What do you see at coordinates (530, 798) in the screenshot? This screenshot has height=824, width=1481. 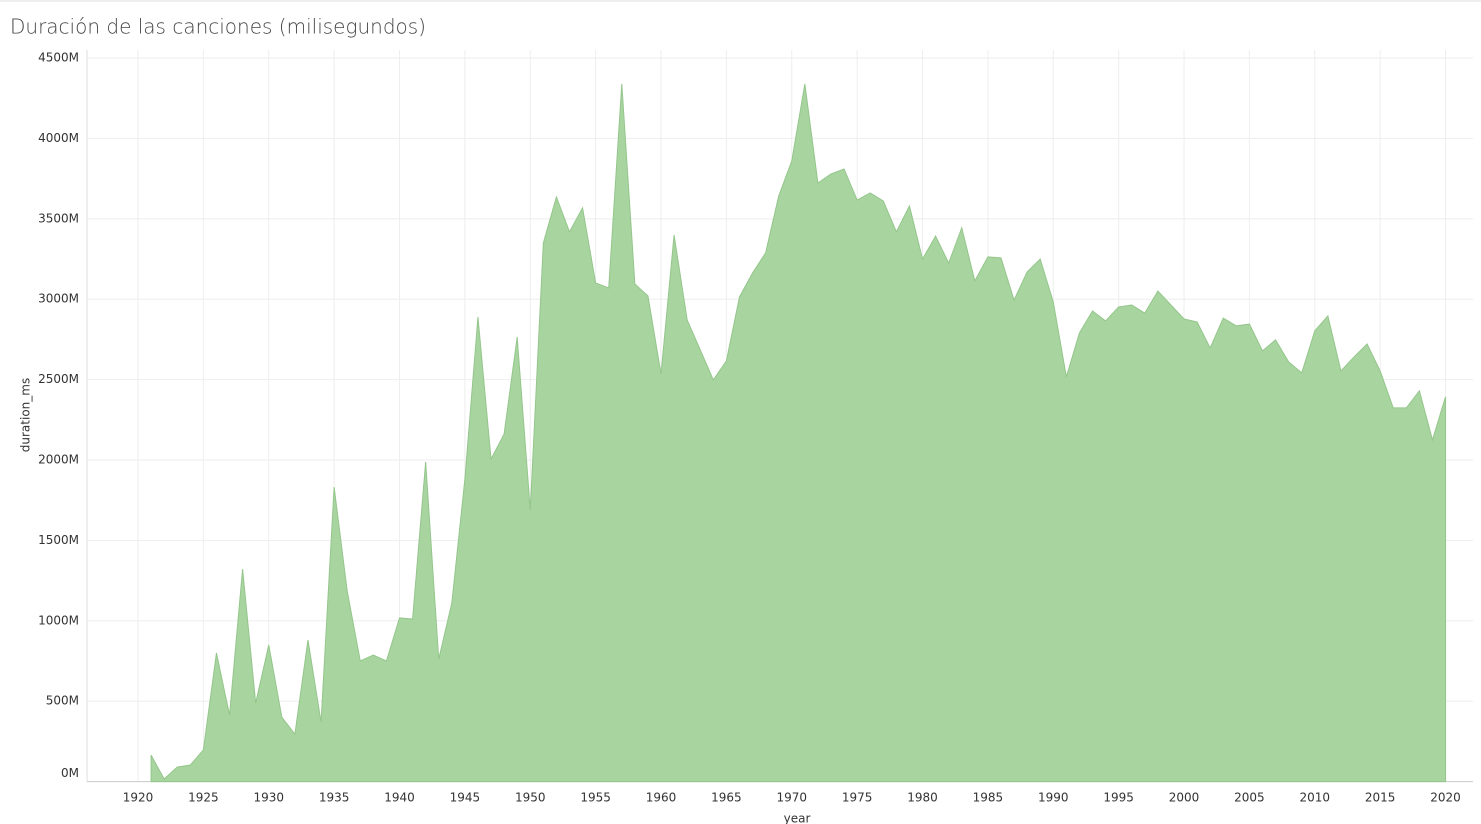 I see `x-tick-label: 1950` at bounding box center [530, 798].